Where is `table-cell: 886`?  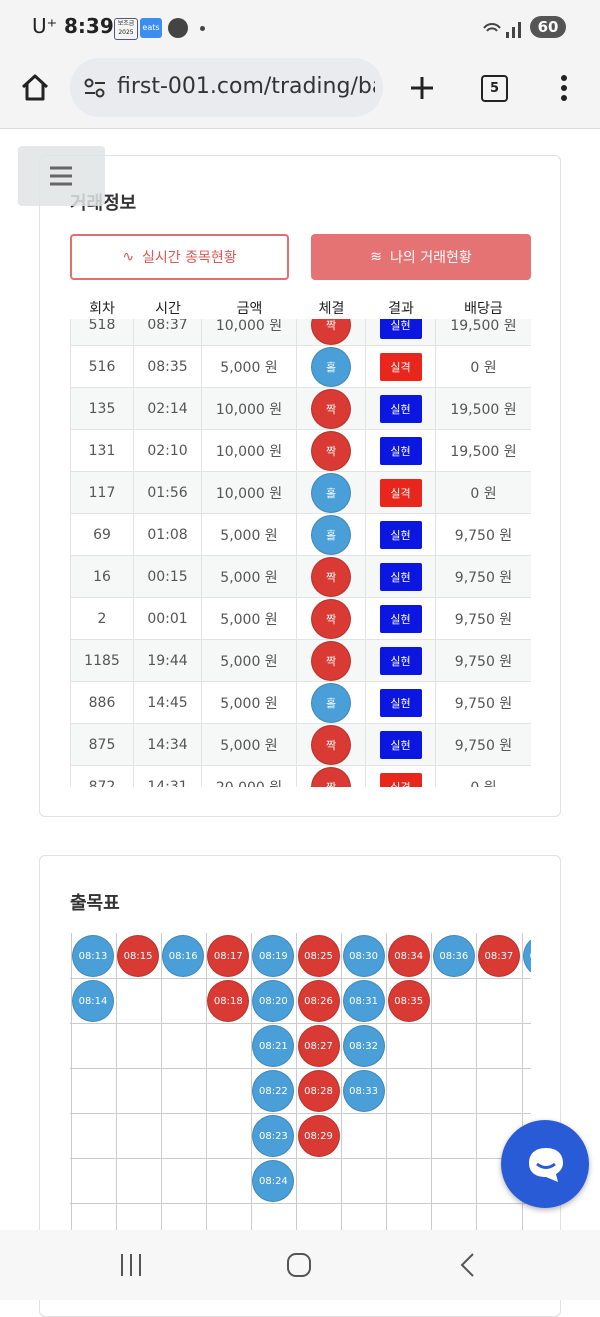 table-cell: 886 is located at coordinates (102, 703).